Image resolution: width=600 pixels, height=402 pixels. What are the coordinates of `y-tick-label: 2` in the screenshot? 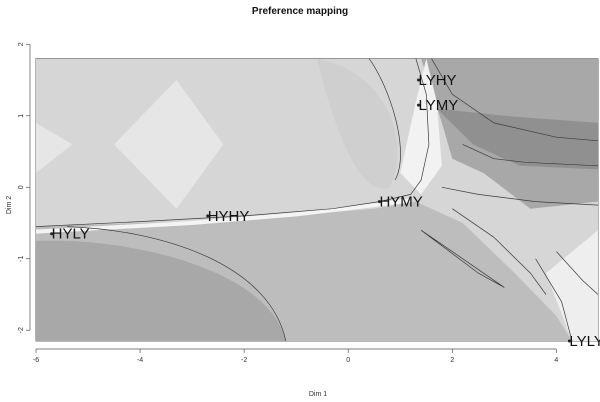 It's located at (21, 44).